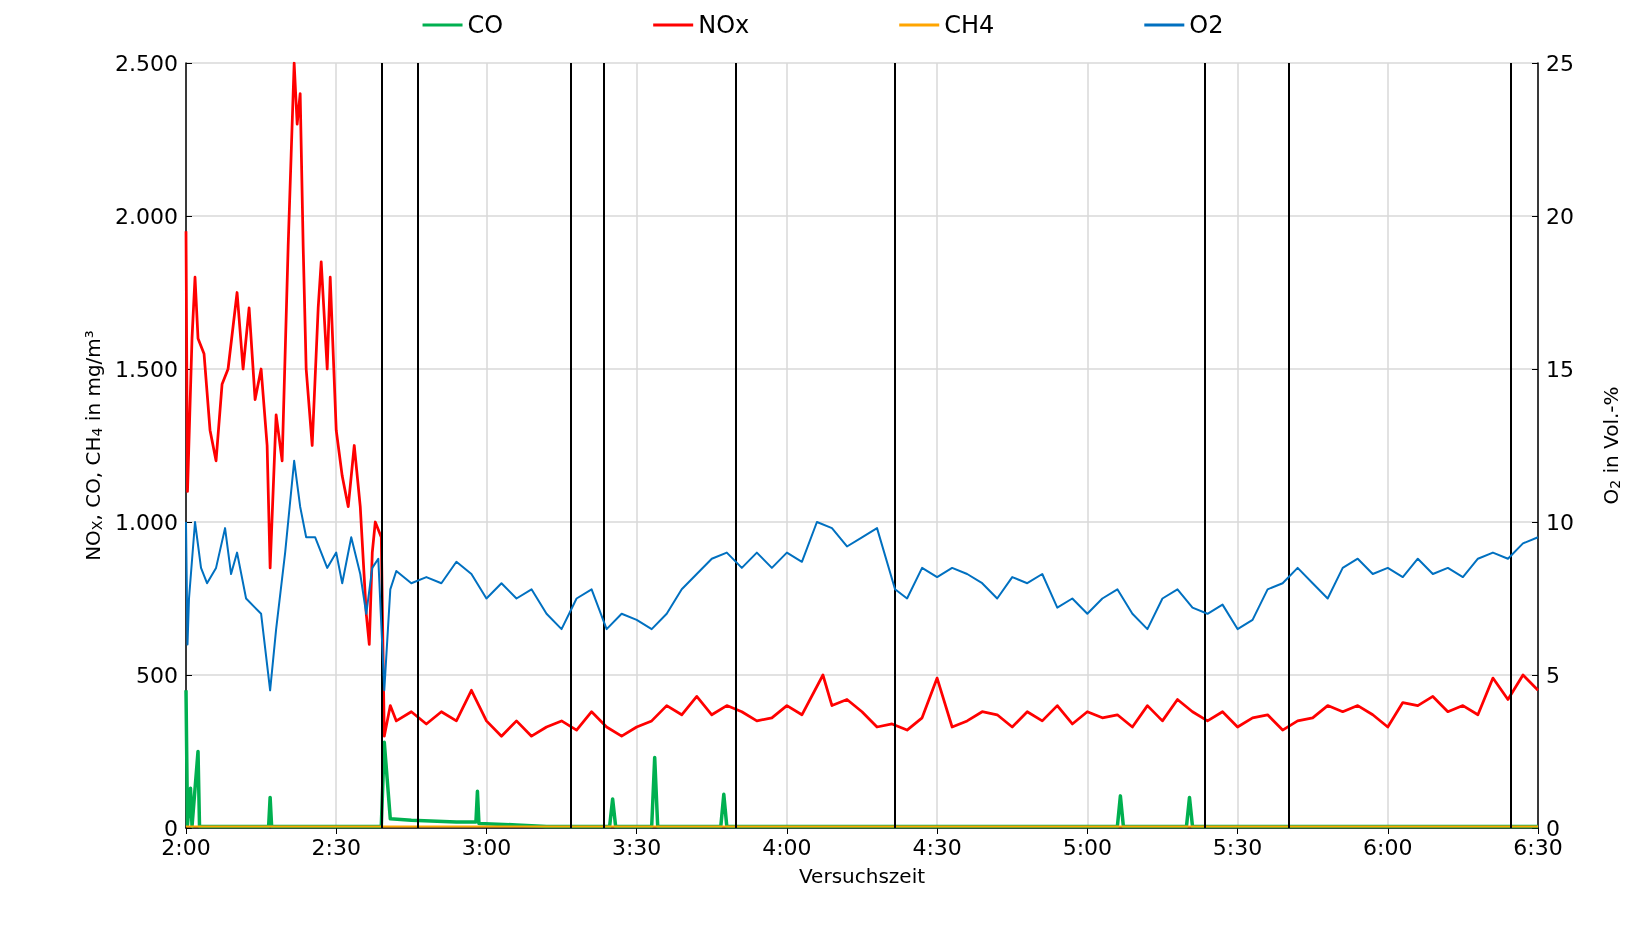  What do you see at coordinates (937, 847) in the screenshot?
I see `x-tick-label: 4:30` at bounding box center [937, 847].